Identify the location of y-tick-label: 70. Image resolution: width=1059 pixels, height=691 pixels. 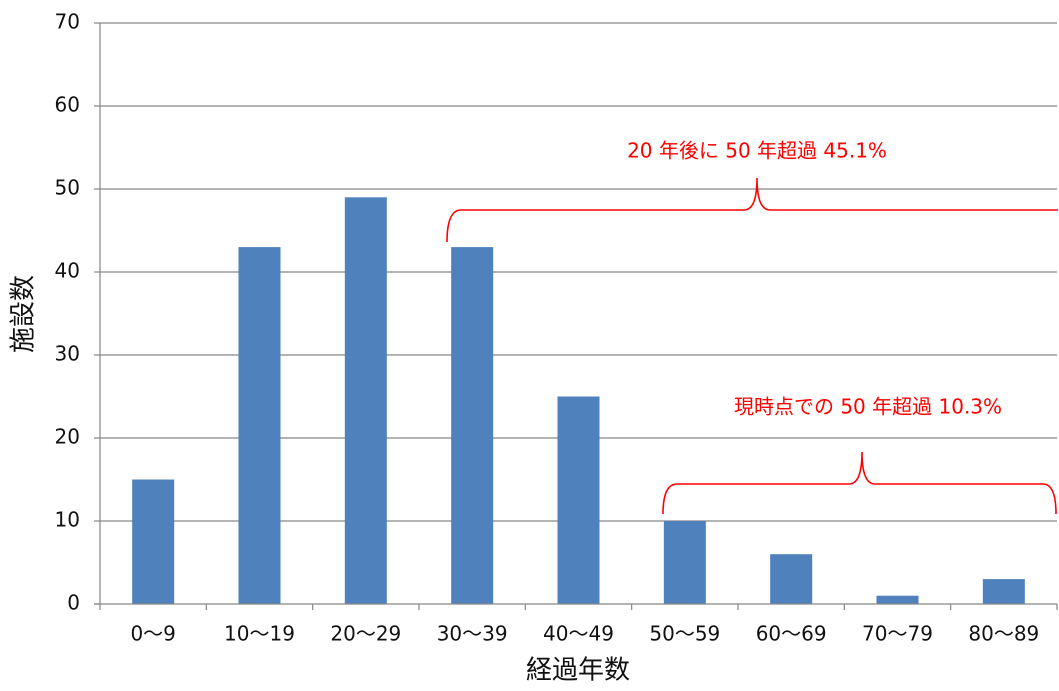
(67, 22).